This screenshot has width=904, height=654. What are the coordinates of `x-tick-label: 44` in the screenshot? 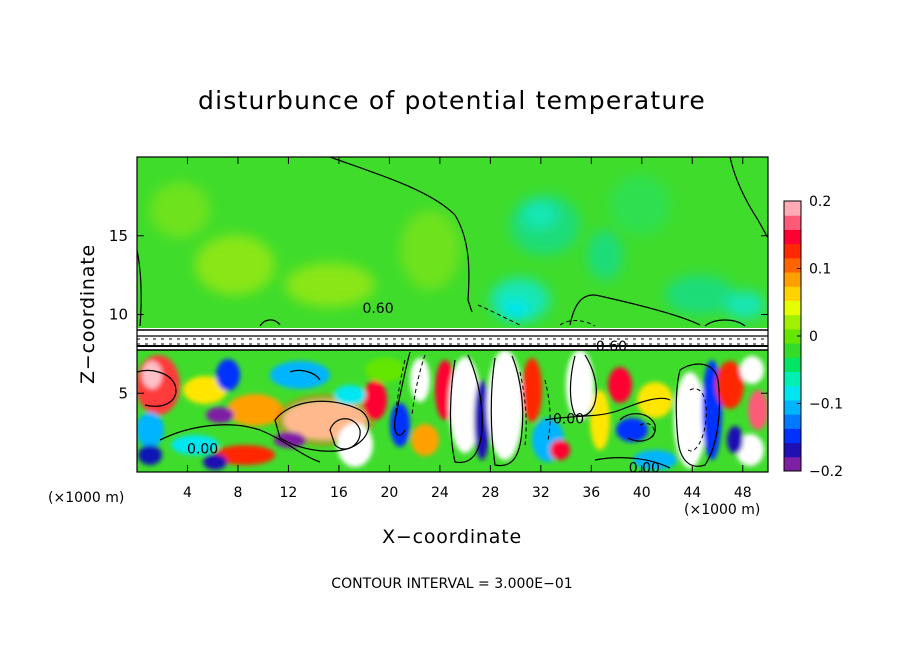 It's located at (692, 493).